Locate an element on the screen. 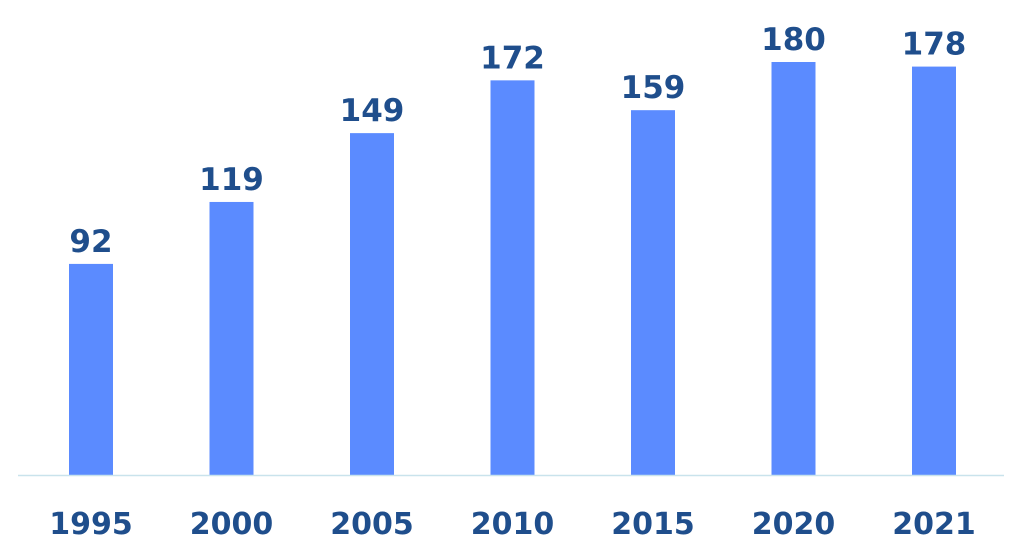 The width and height of the screenshot is (1024, 553). x-tick-label-2021: 2021 is located at coordinates (934, 524).